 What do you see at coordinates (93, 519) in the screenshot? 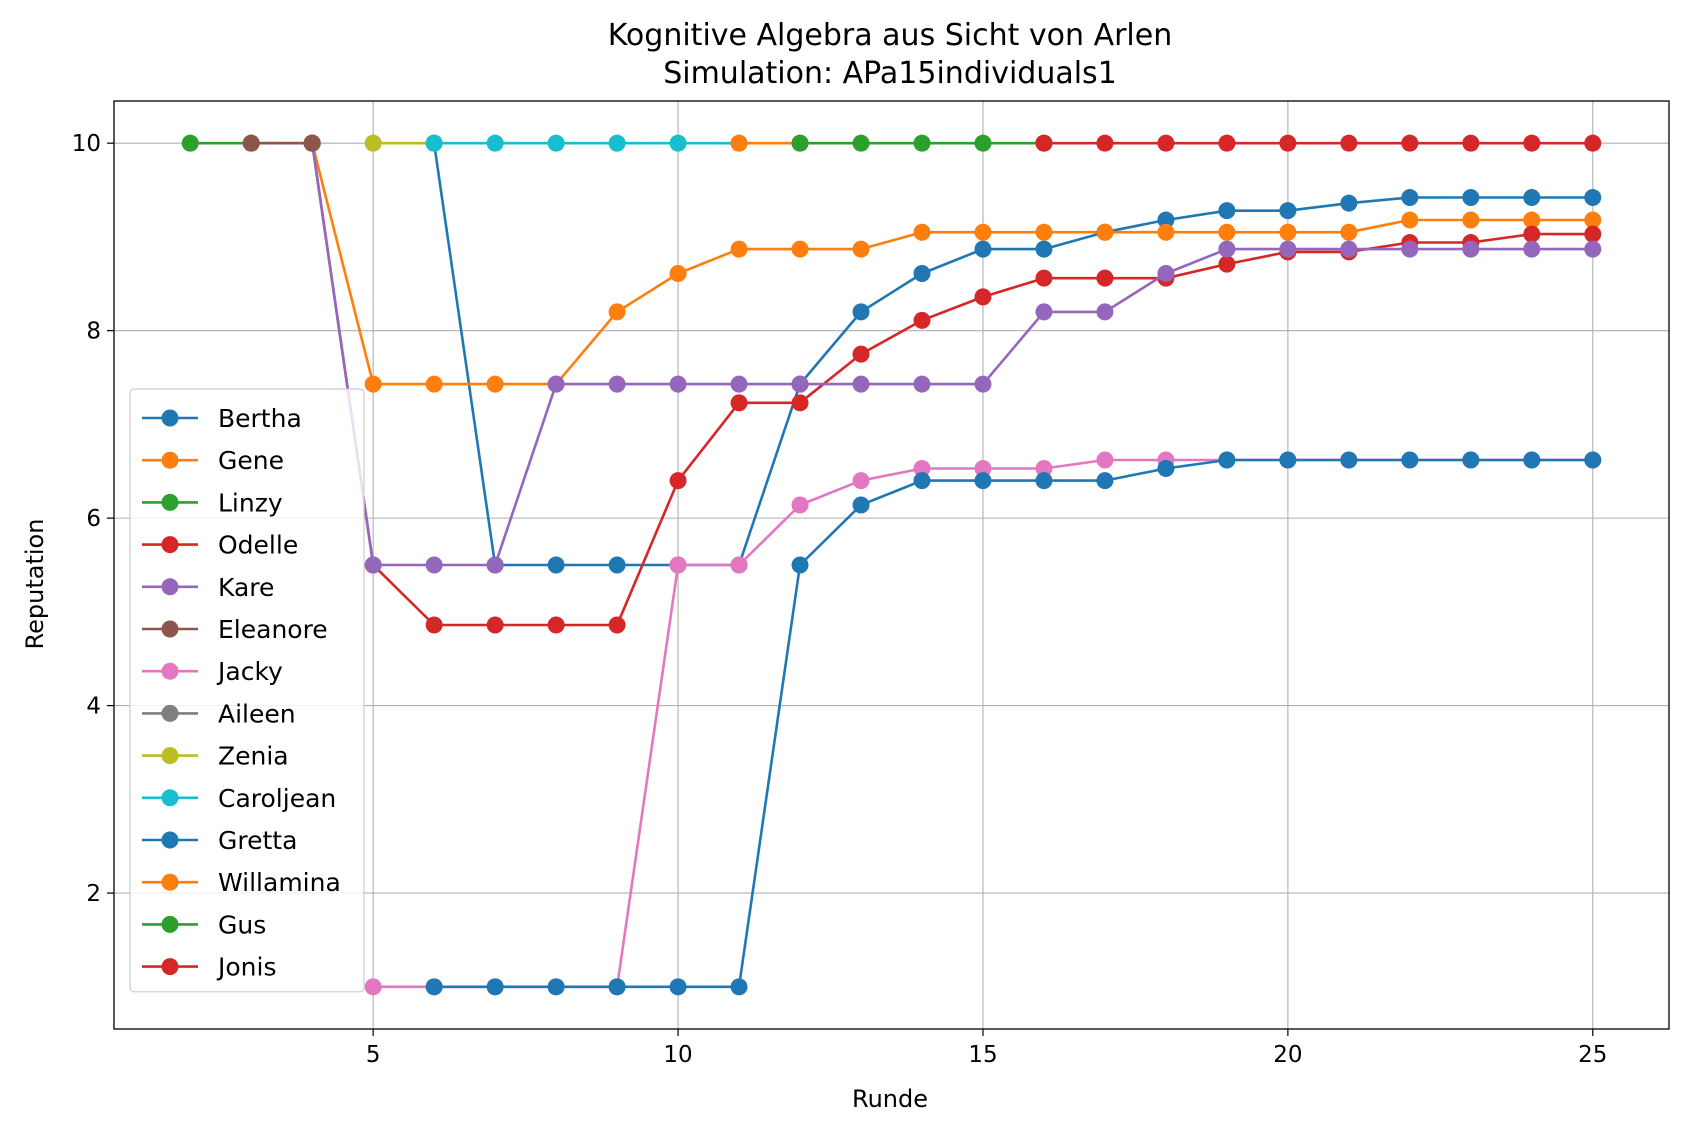
I see `y-tick-label: 6` at bounding box center [93, 519].